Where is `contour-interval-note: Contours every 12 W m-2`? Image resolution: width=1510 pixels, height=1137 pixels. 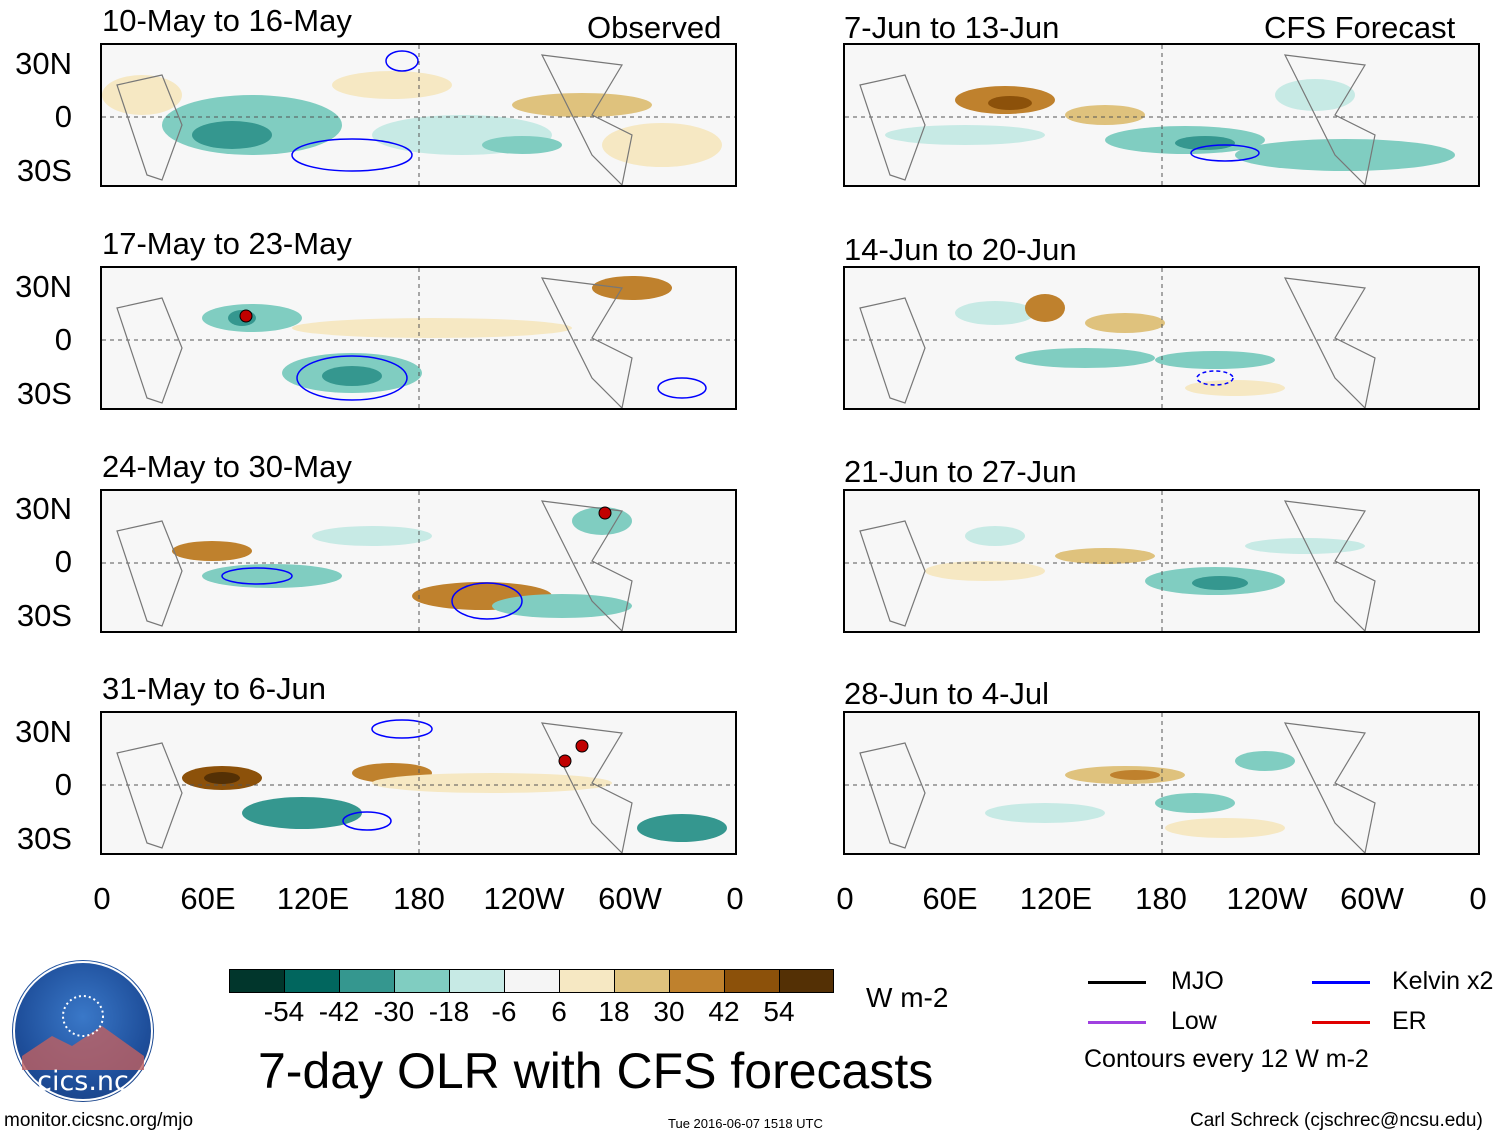 contour-interval-note: Contours every 12 W m-2 is located at coordinates (1226, 1059).